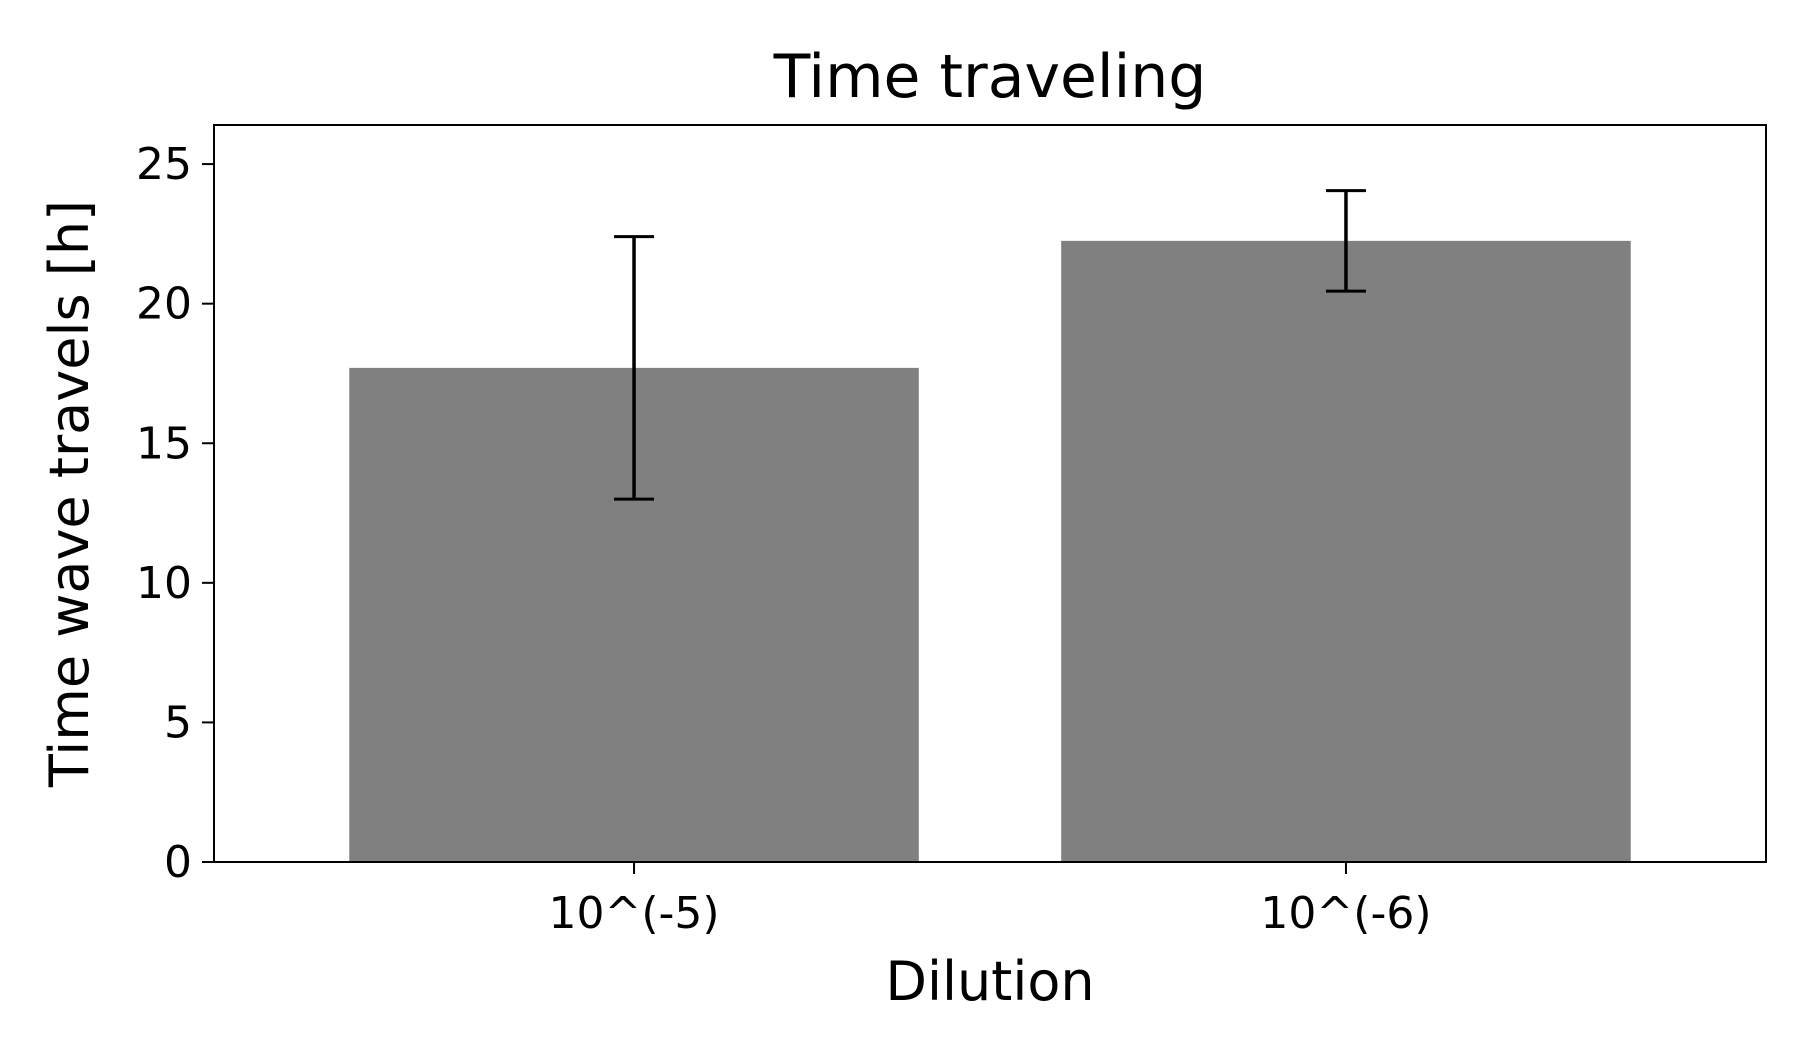  What do you see at coordinates (175, 513) in the screenshot?
I see `y-axis: 0 5 10 15 20 25` at bounding box center [175, 513].